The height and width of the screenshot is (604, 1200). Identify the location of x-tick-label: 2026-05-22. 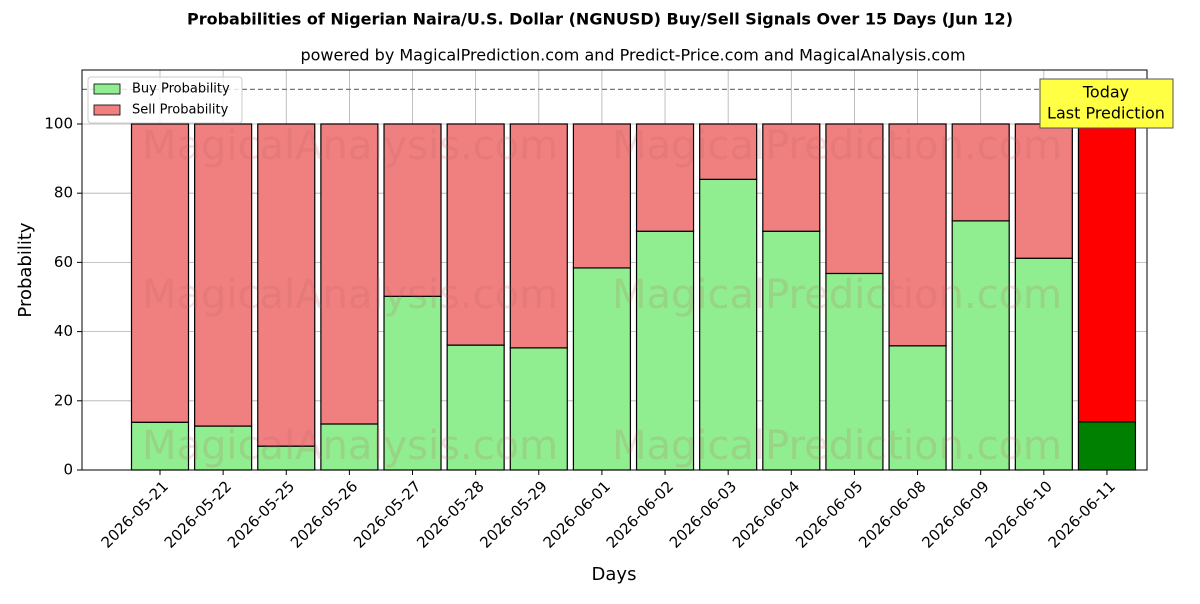
(198, 514).